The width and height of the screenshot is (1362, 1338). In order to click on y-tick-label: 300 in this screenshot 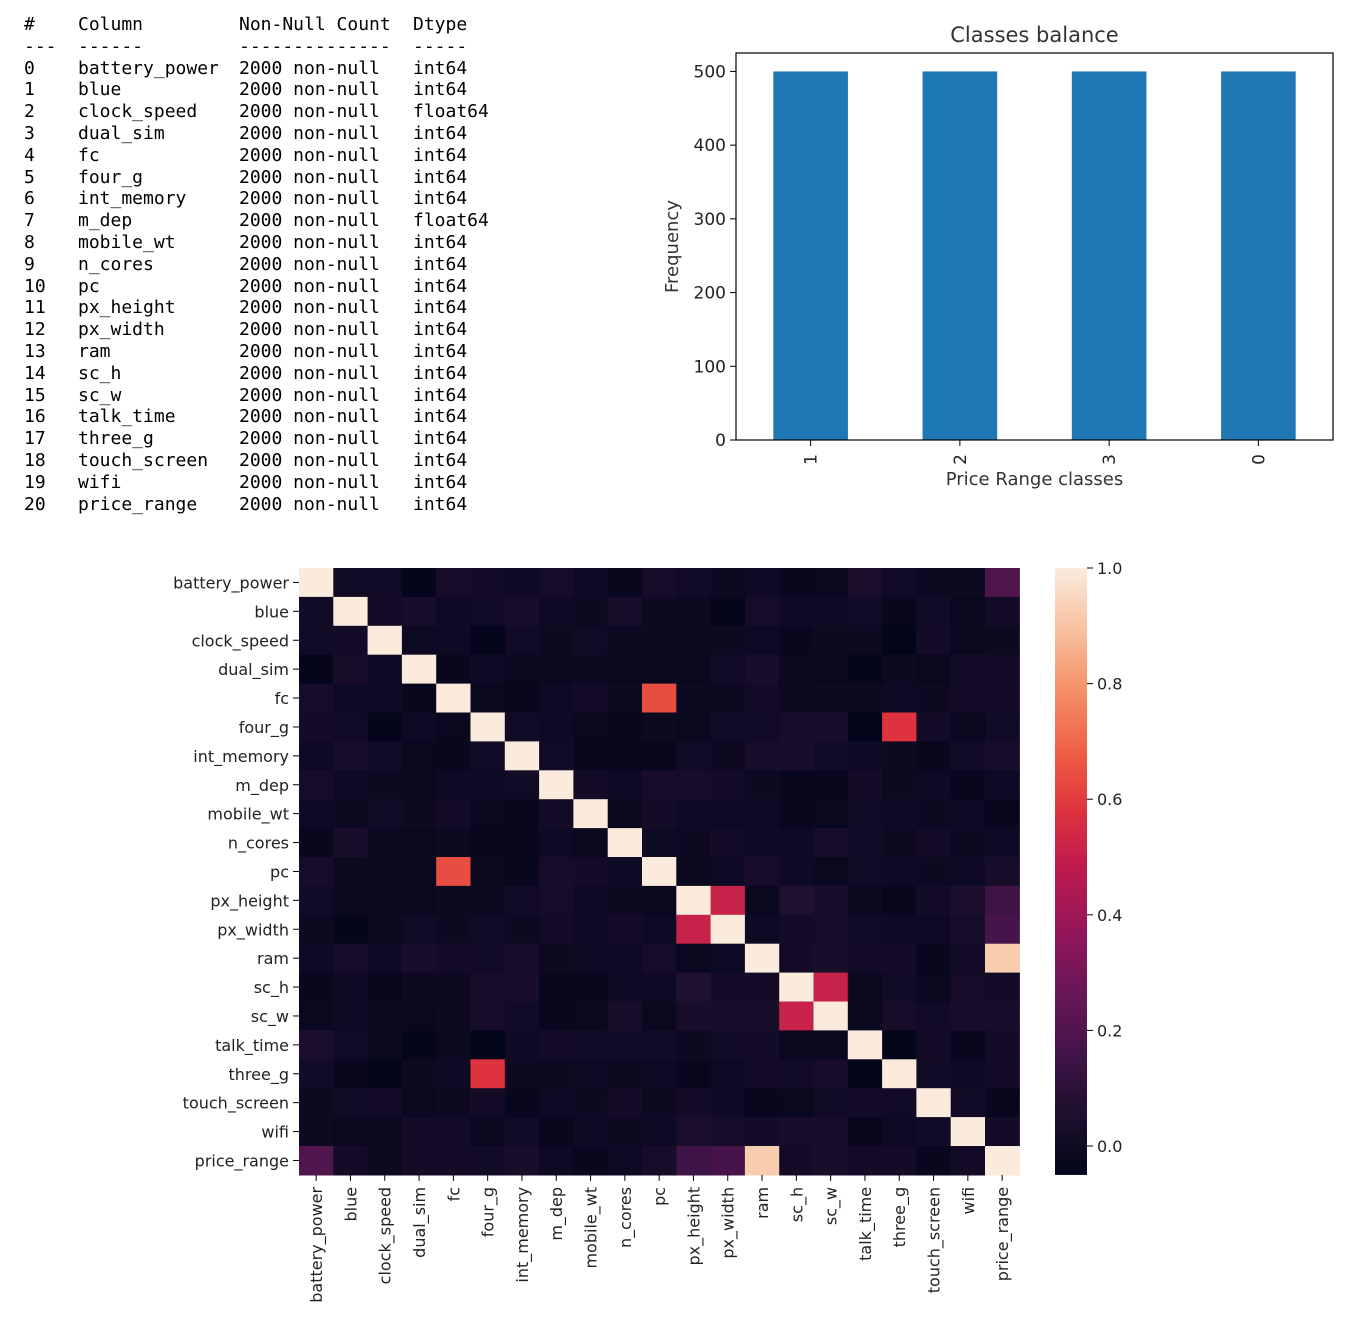, I will do `click(710, 220)`.